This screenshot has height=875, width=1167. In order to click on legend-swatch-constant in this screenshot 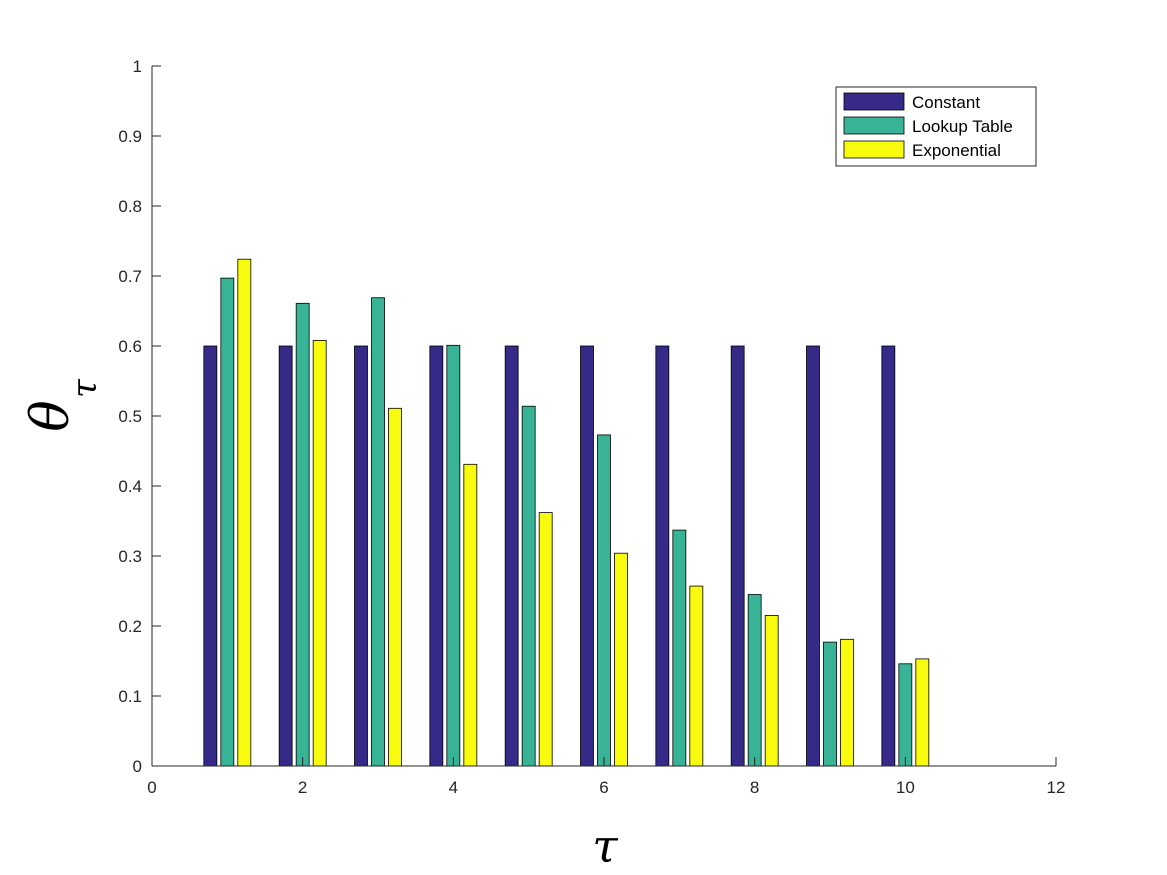, I will do `click(874, 101)`.